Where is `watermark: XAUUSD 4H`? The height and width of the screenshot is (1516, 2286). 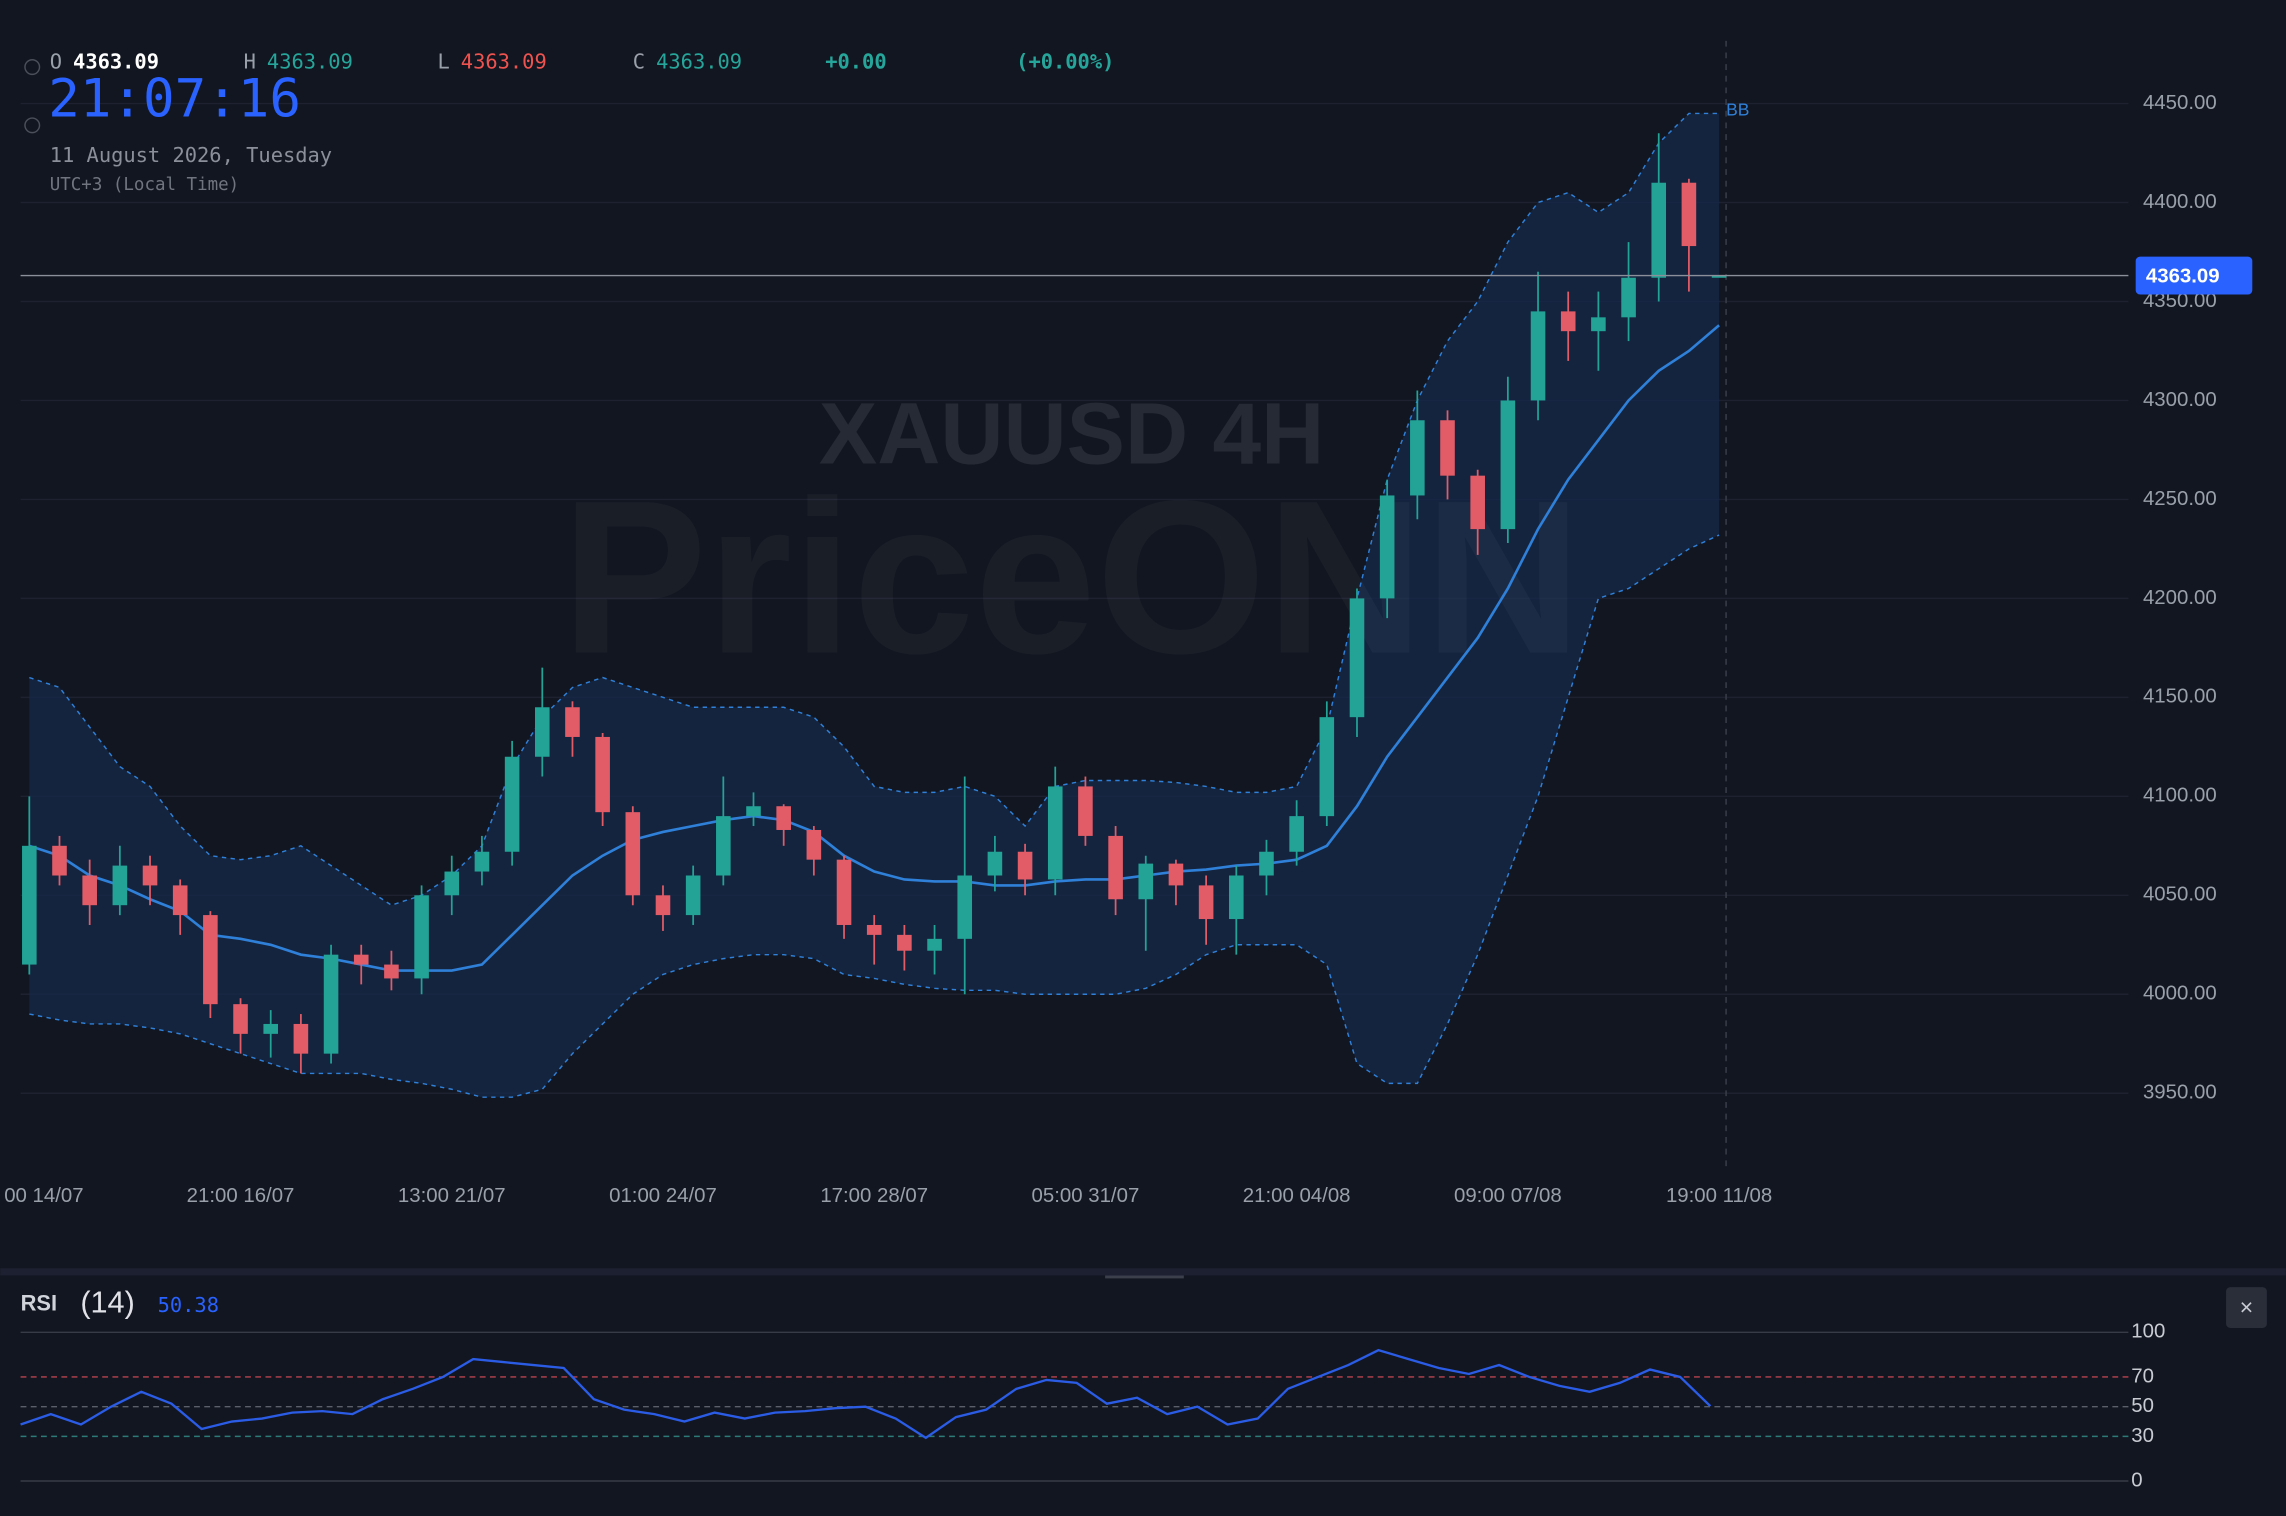 watermark: XAUUSD 4H is located at coordinates (1071, 433).